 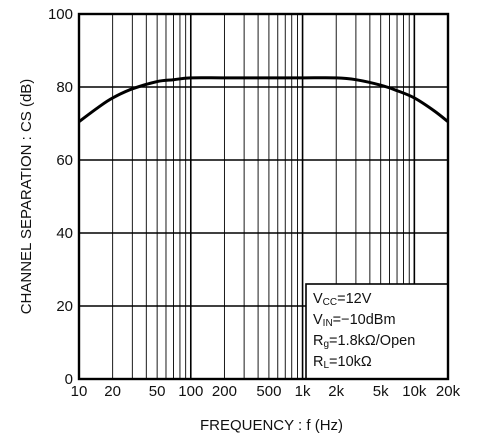 I want to click on series-curve, so click(x=263, y=99).